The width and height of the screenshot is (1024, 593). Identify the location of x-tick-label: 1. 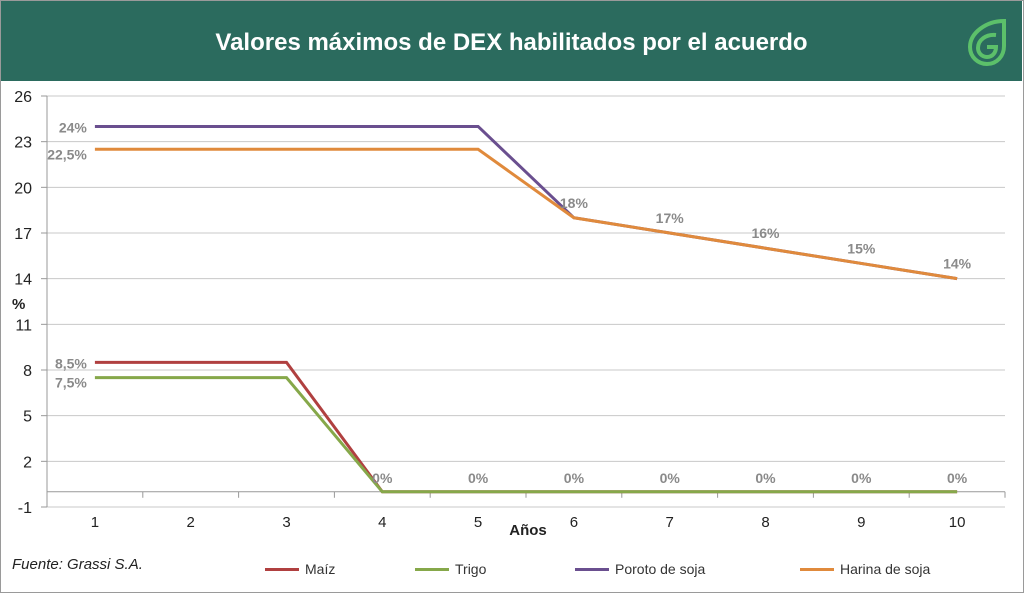
(95, 522).